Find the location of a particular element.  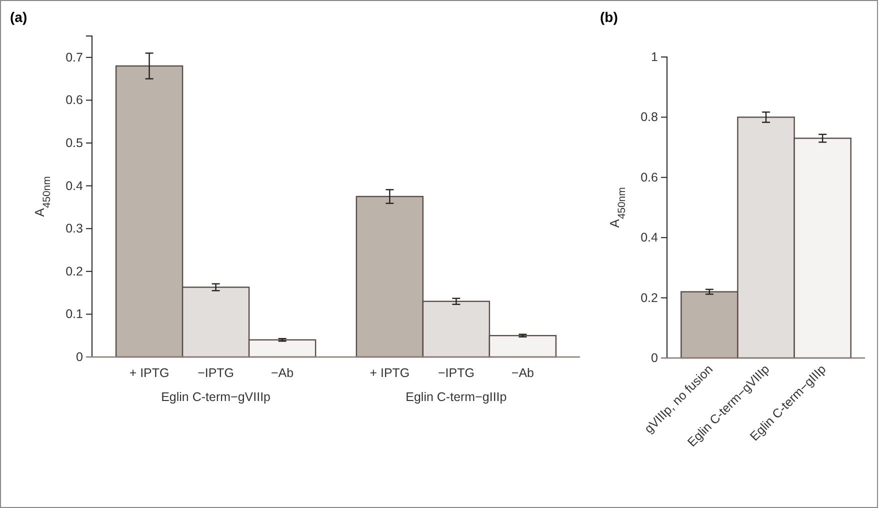

series-label: −IPTG is located at coordinates (216, 373).